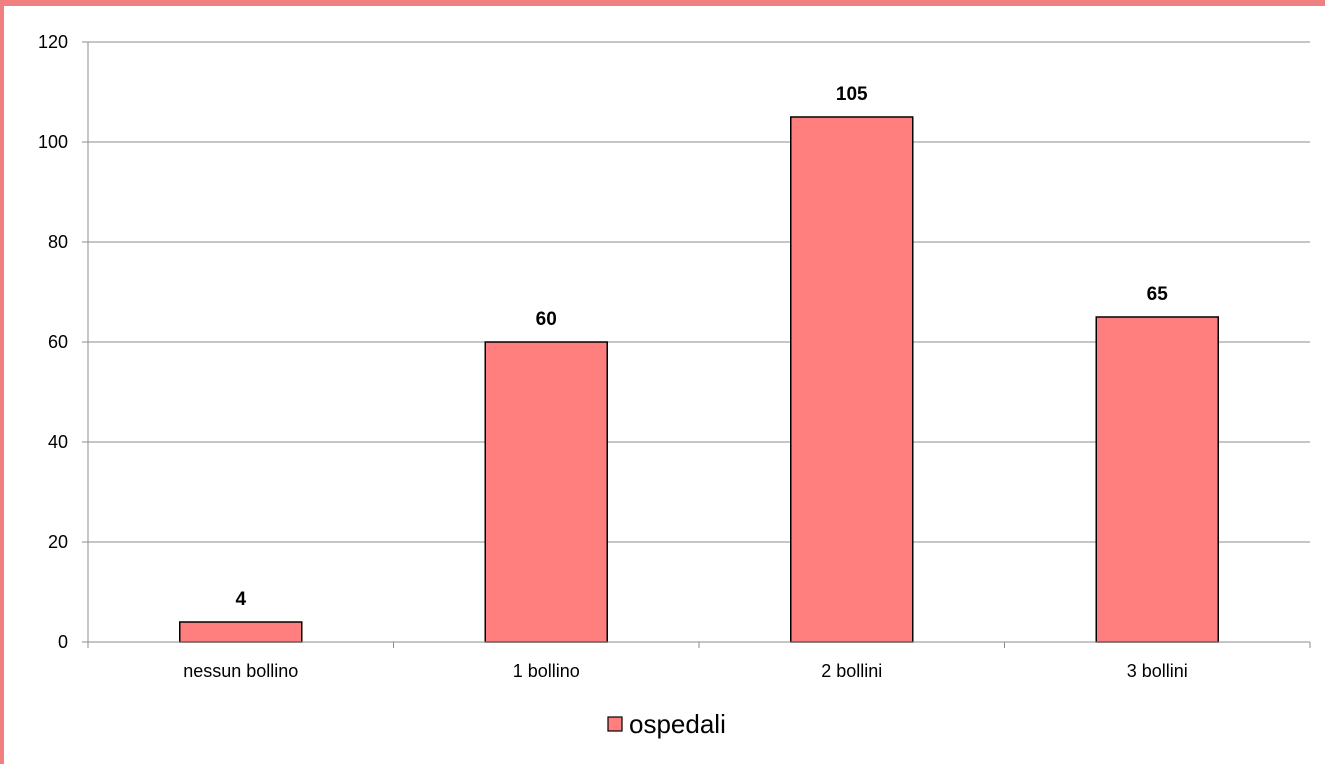  I want to click on y-tick-label: 120, so click(53, 42).